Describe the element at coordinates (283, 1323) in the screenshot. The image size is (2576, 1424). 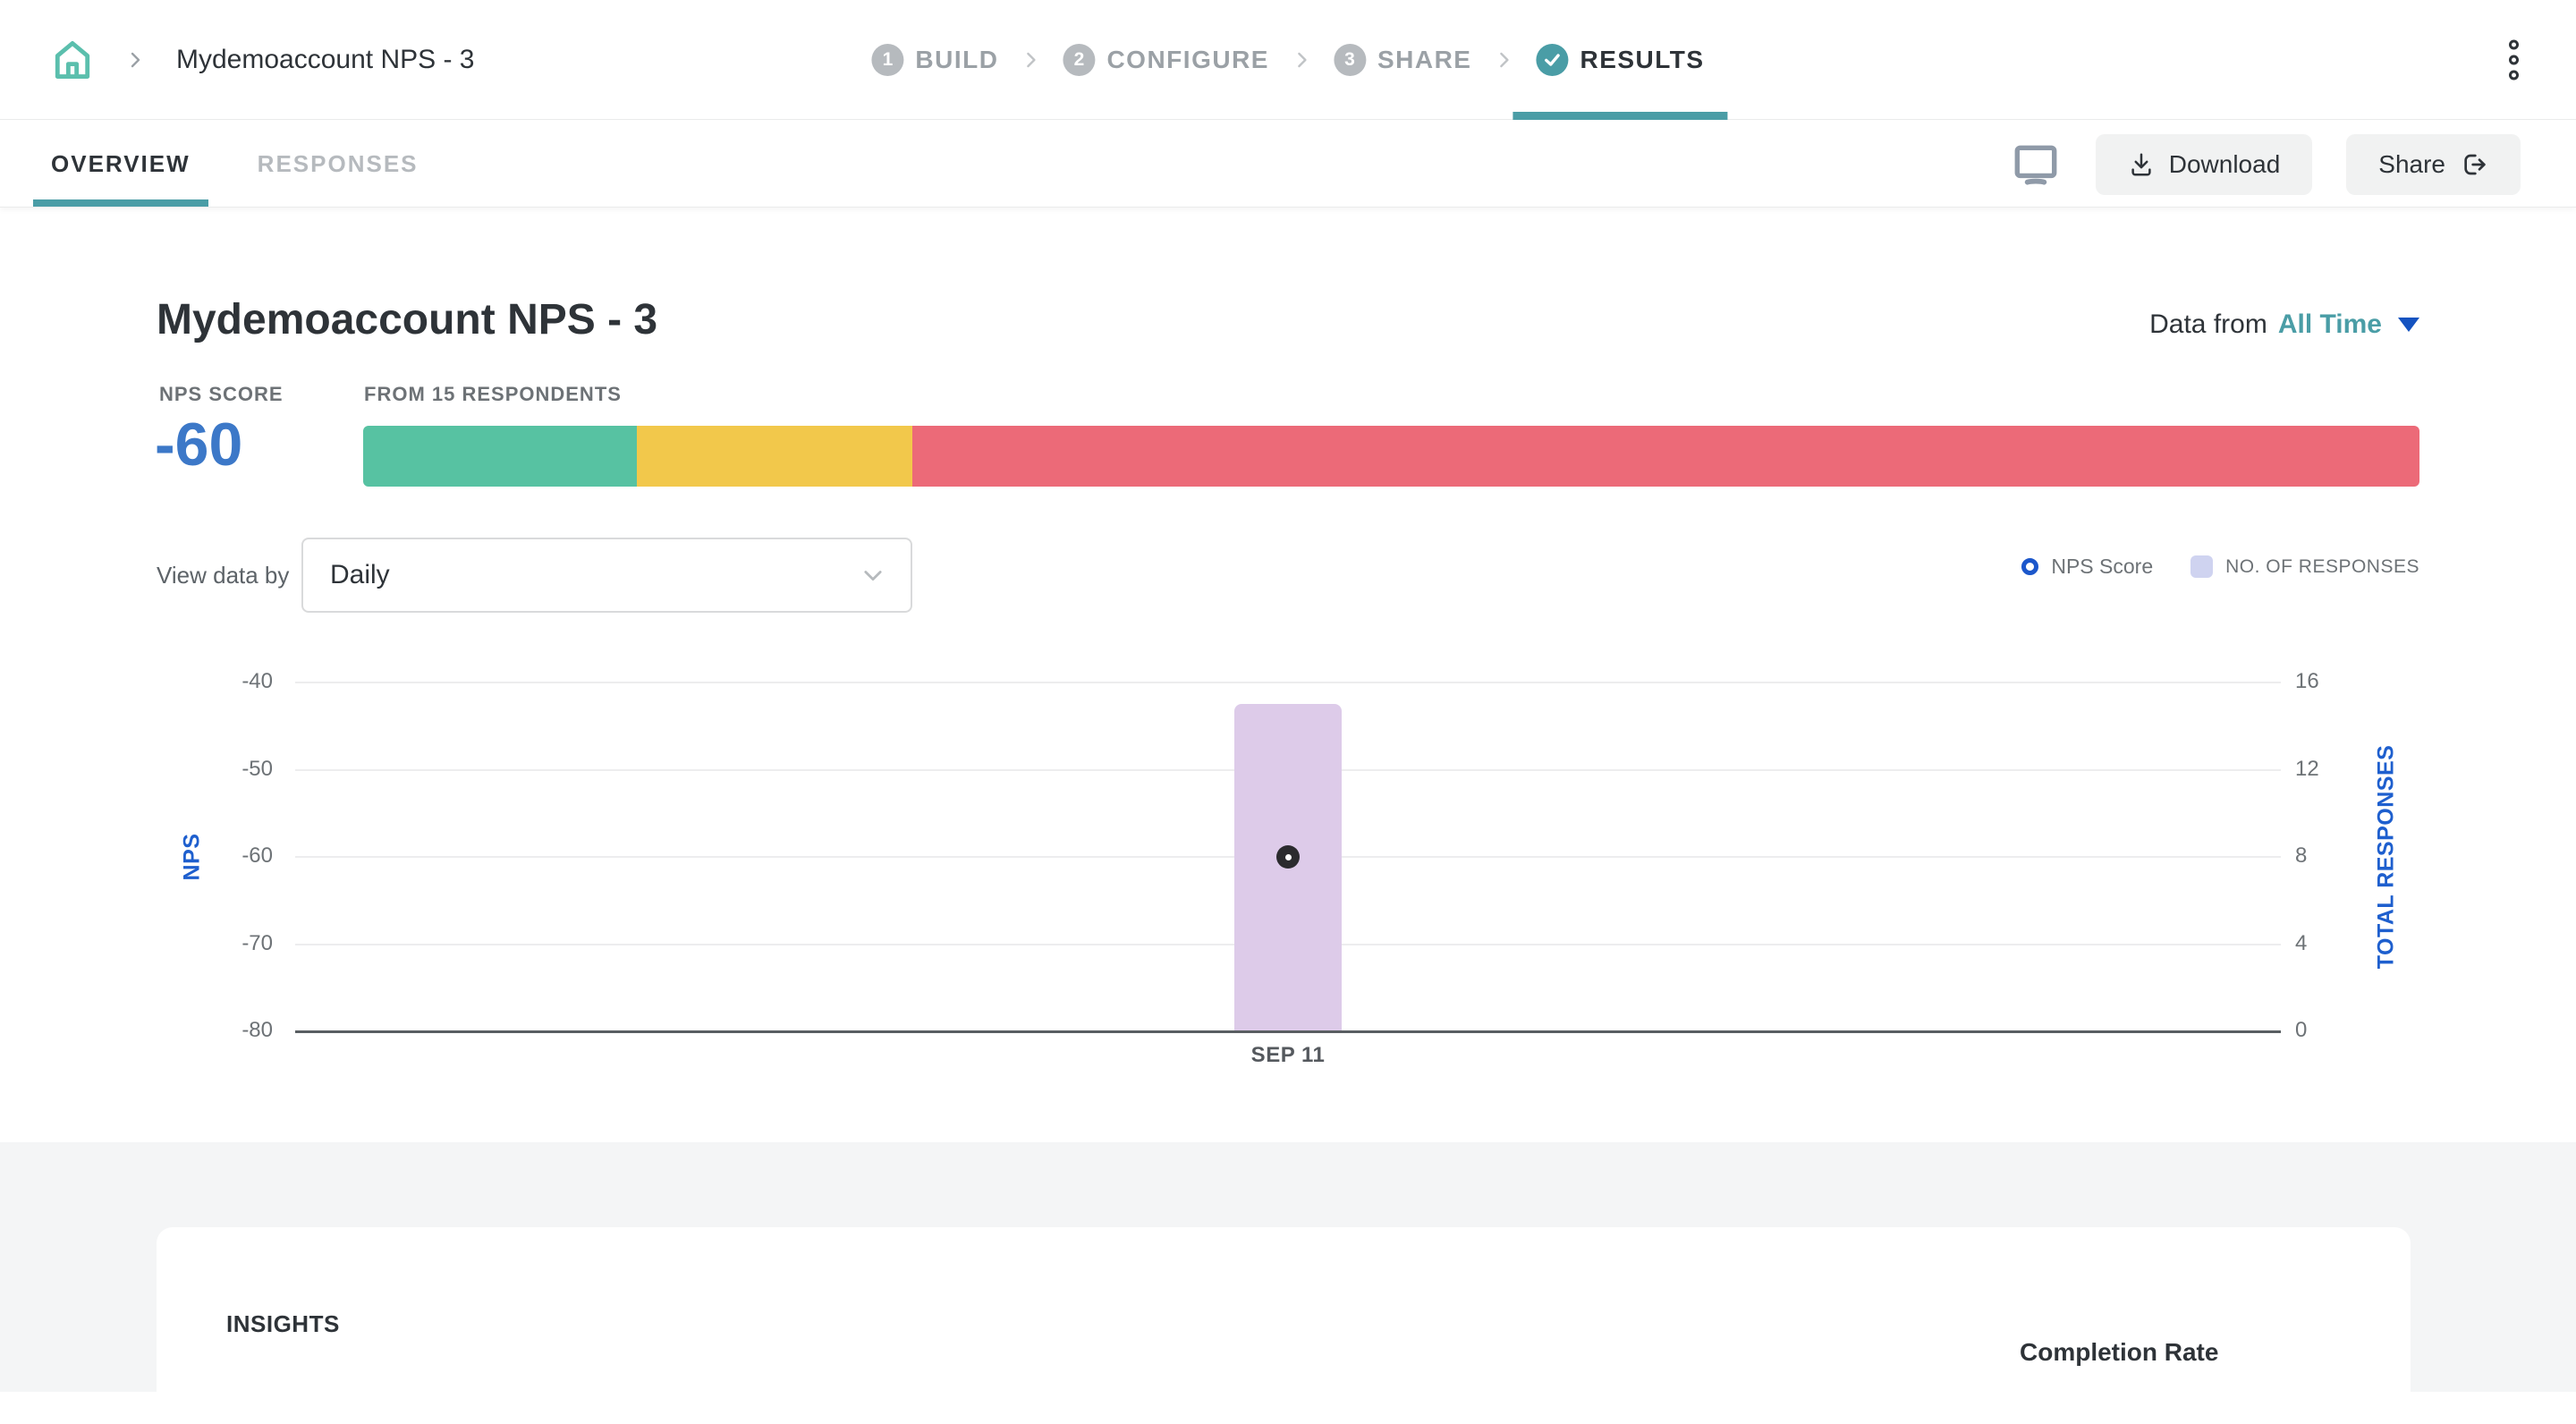
I see `insights-title: INSIGHTS` at that location.